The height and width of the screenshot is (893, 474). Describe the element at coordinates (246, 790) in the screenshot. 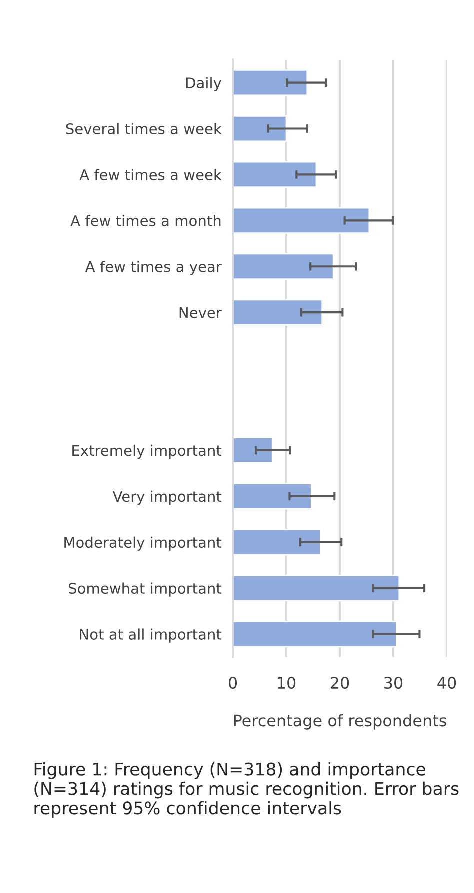

I see `caption: Figure 1: Frequency (N=318) and importance (N=314) ratings for music recognition. Error bars represent 95% confidence intervals` at that location.